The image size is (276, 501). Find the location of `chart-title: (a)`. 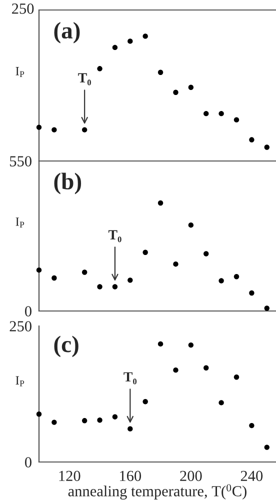

chart-title: (a) is located at coordinates (67, 33).